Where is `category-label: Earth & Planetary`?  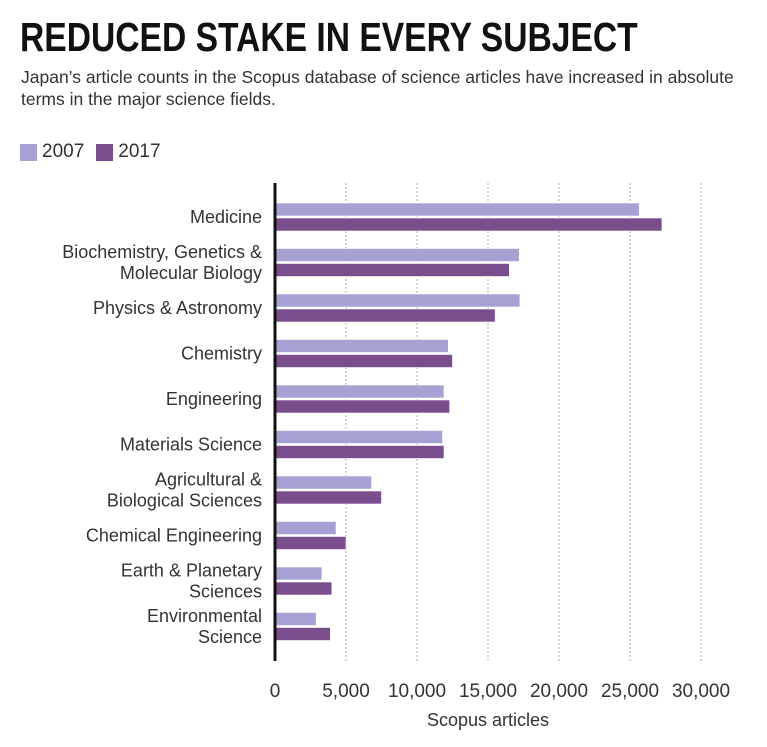 category-label: Earth & Planetary is located at coordinates (191, 571).